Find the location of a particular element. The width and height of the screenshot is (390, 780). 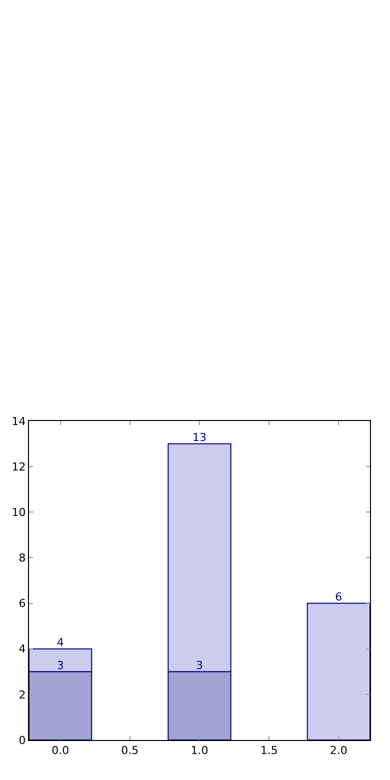

x-tick-label: 2.0 is located at coordinates (339, 751).